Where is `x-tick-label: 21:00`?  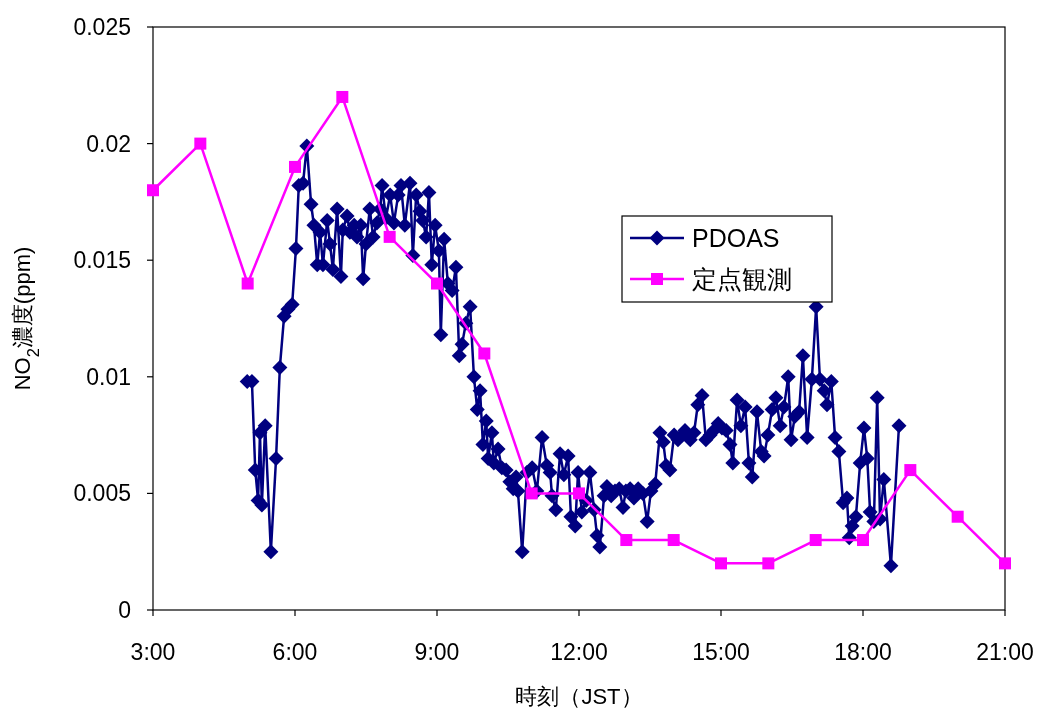
x-tick-label: 21:00 is located at coordinates (1005, 652).